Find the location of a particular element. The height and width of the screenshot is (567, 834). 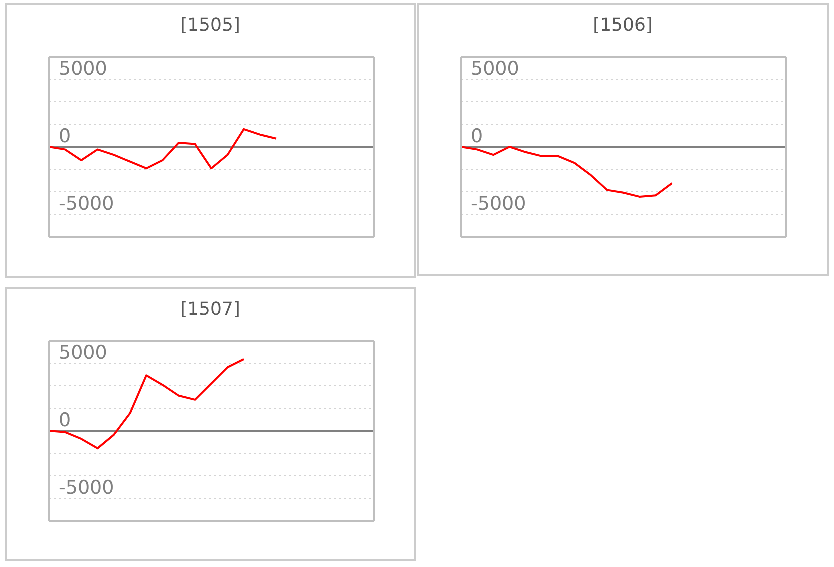

chart-title: [1505] is located at coordinates (211, 25).